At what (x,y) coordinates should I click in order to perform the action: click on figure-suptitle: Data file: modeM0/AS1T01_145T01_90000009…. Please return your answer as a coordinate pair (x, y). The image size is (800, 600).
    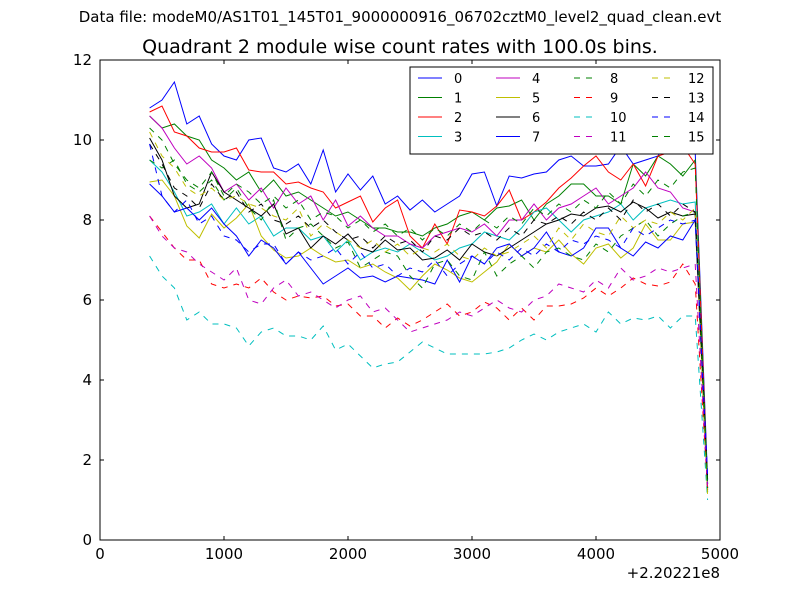
    Looking at the image, I should click on (400, 17).